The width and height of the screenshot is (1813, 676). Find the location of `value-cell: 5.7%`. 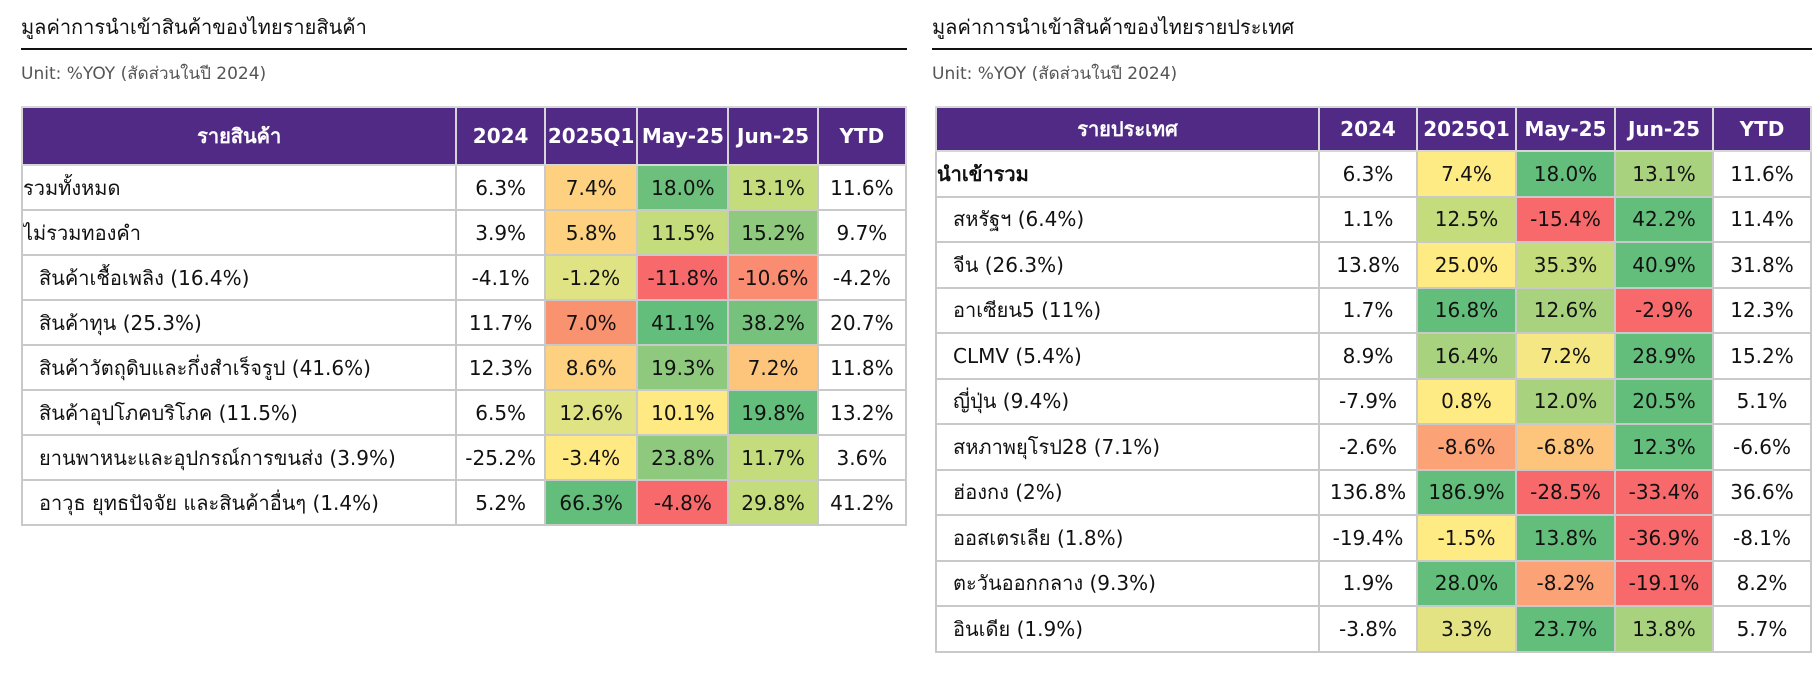

value-cell: 5.7% is located at coordinates (1762, 629).